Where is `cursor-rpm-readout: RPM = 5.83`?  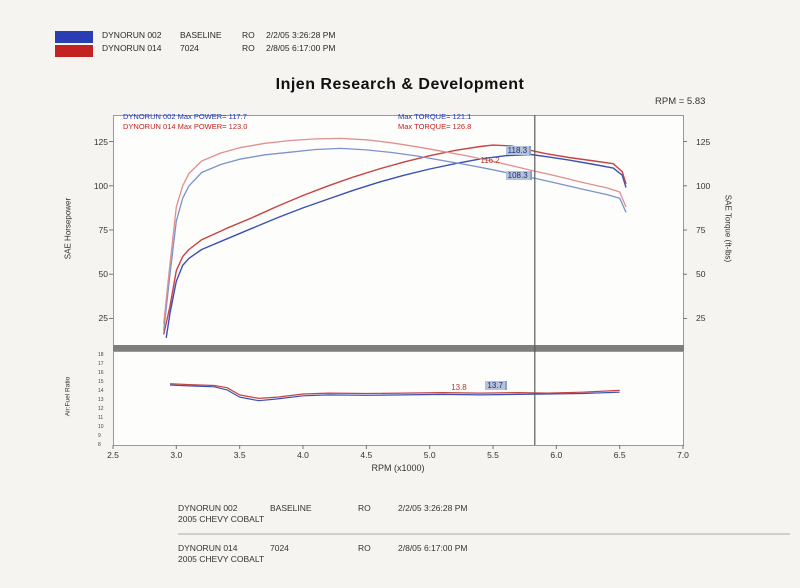
cursor-rpm-readout: RPM = 5.83 is located at coordinates (680, 101).